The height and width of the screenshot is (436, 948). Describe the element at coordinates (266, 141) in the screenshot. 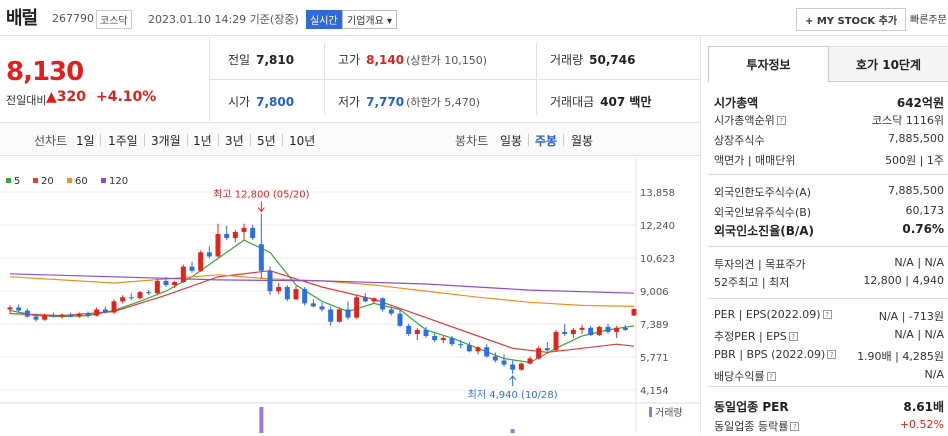

I see `period-5y: 5년` at that location.